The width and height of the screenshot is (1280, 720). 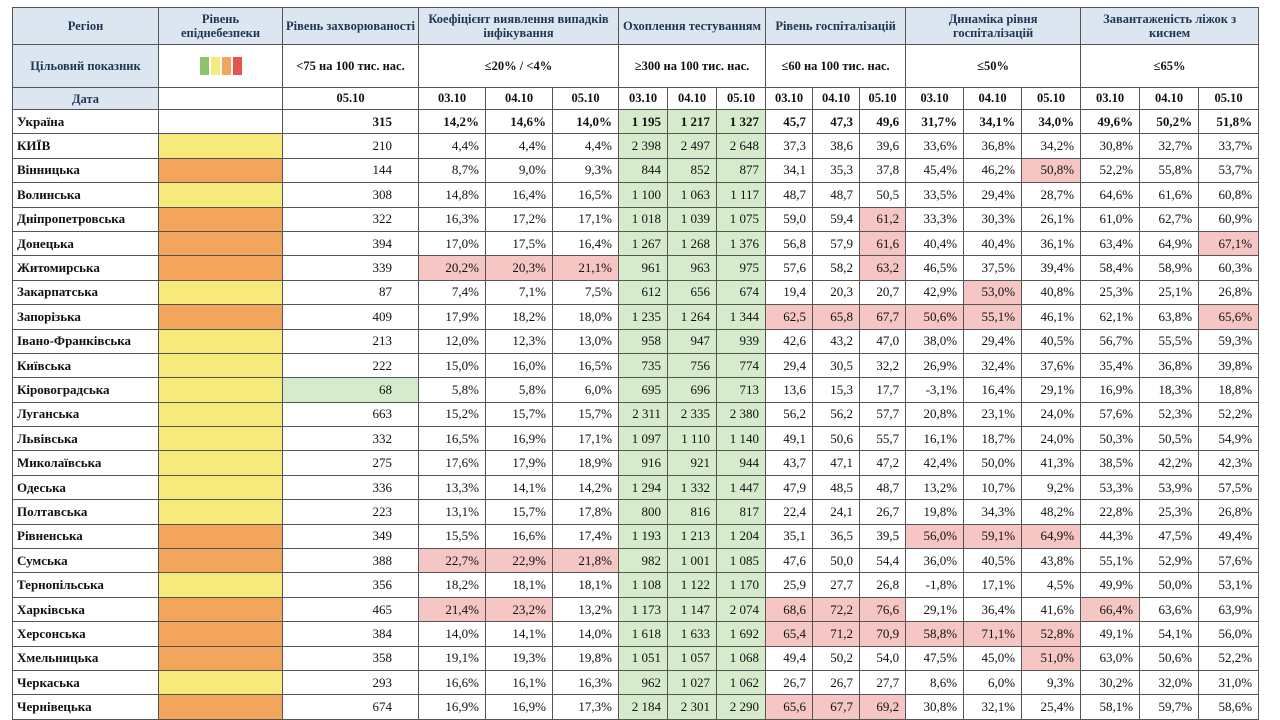 I want to click on value-cell: 39,8%, so click(x=1229, y=365).